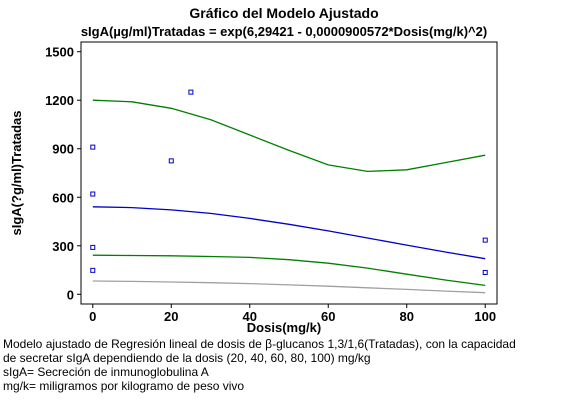  Describe the element at coordinates (59, 52) in the screenshot. I see `y-tick-label: 1500` at that location.